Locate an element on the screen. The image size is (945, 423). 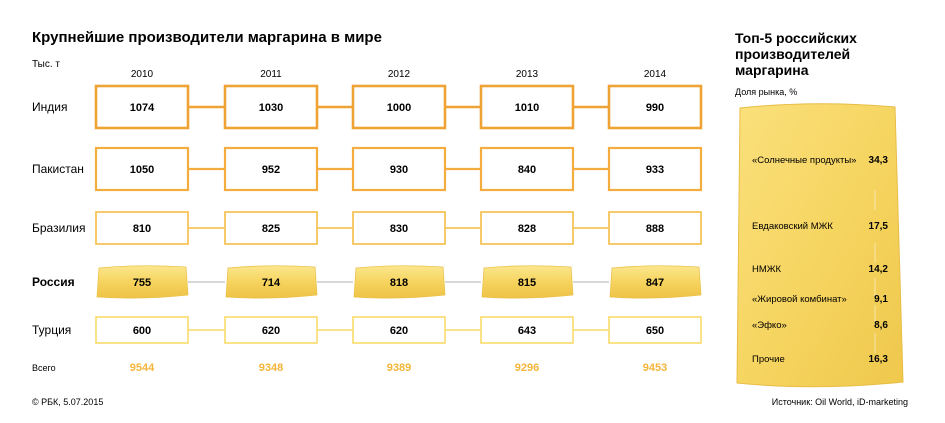
value-cell: 620 is located at coordinates (271, 330).